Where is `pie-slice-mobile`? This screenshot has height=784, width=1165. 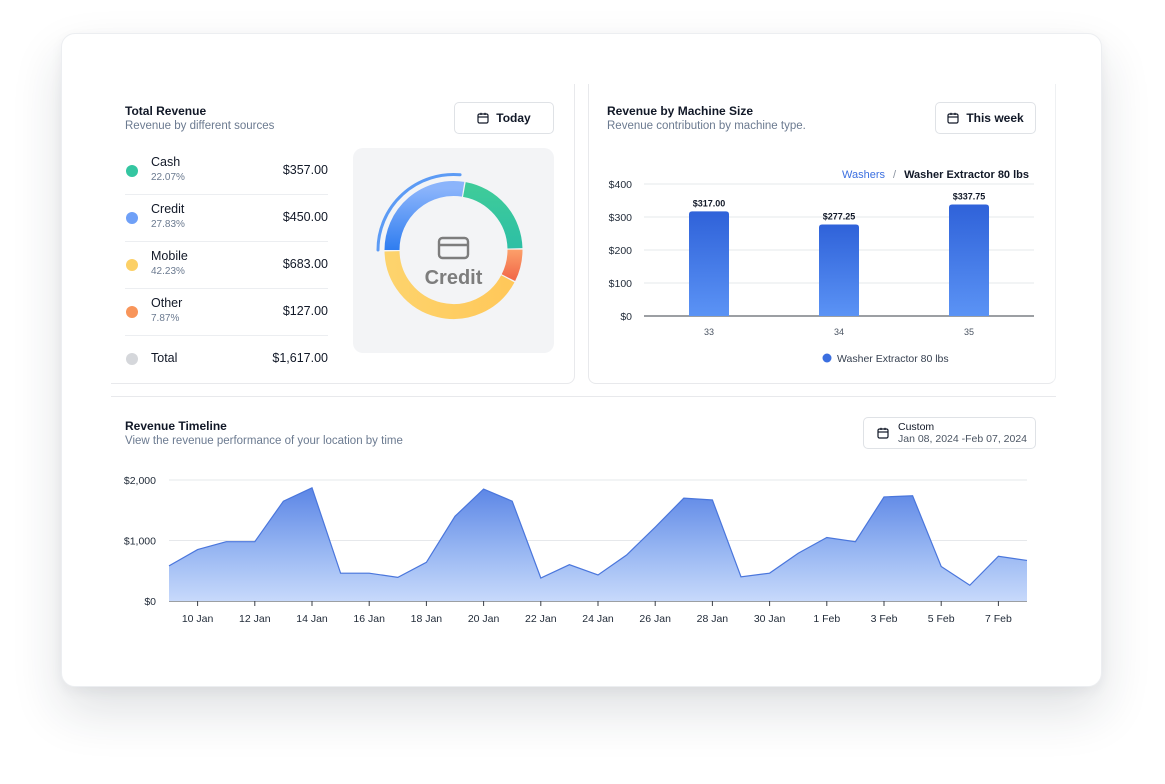 pie-slice-mobile is located at coordinates (449, 284).